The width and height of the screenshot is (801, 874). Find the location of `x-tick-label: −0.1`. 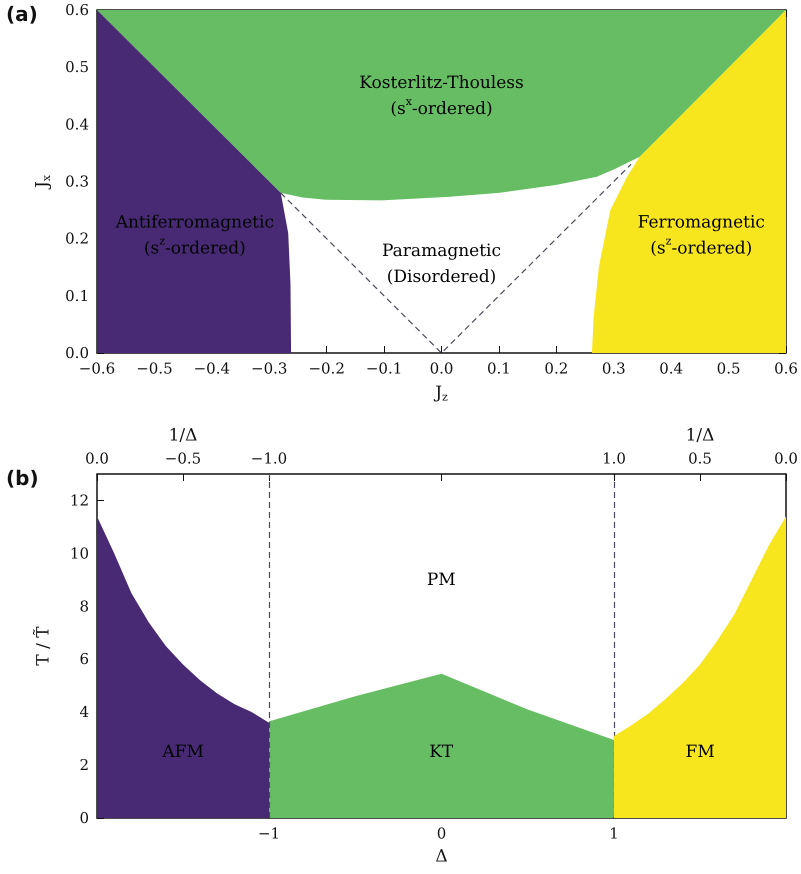

x-tick-label: −0.1 is located at coordinates (384, 369).